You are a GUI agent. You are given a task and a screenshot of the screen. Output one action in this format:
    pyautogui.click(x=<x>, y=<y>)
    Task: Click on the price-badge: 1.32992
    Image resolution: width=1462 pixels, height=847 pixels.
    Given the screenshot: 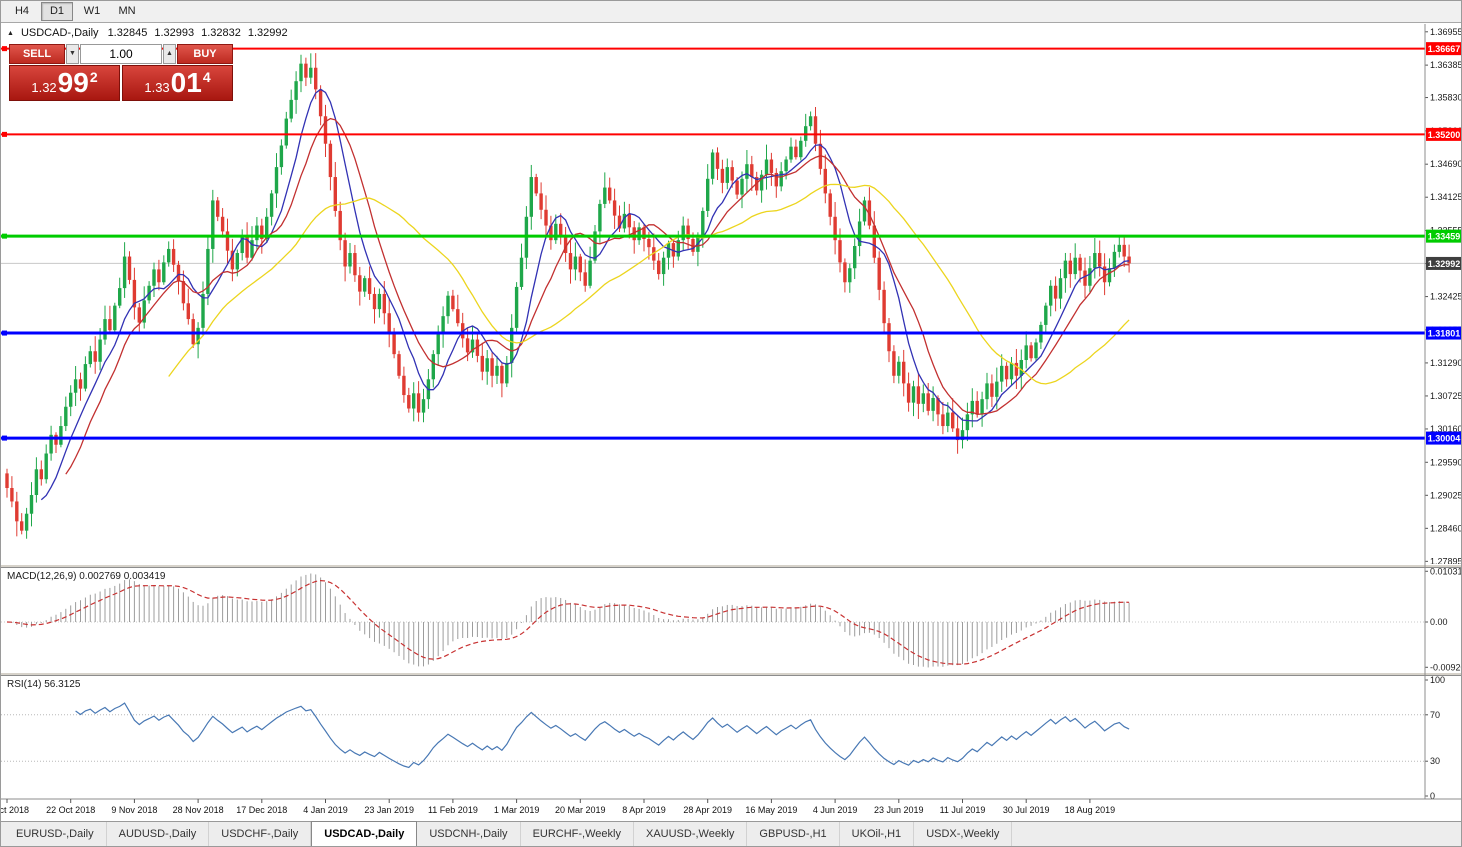 What is the action you would take?
    pyautogui.click(x=1443, y=263)
    